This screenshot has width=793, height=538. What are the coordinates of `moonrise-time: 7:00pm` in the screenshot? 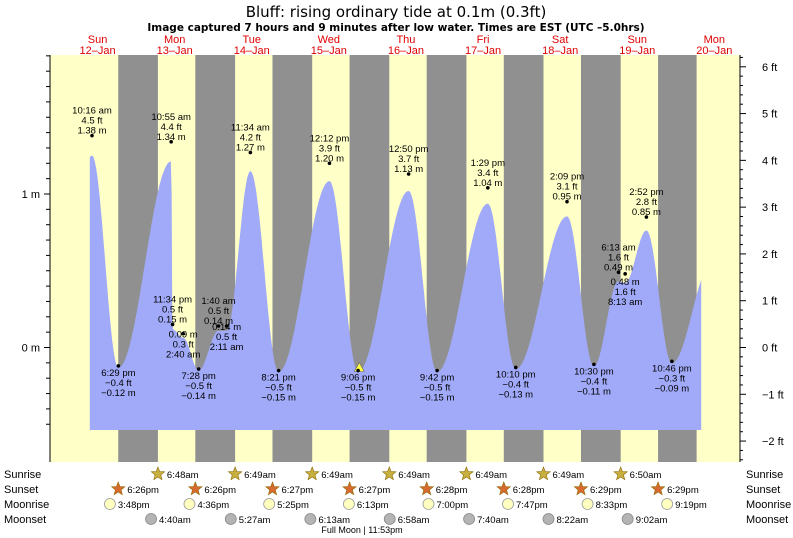 It's located at (452, 505).